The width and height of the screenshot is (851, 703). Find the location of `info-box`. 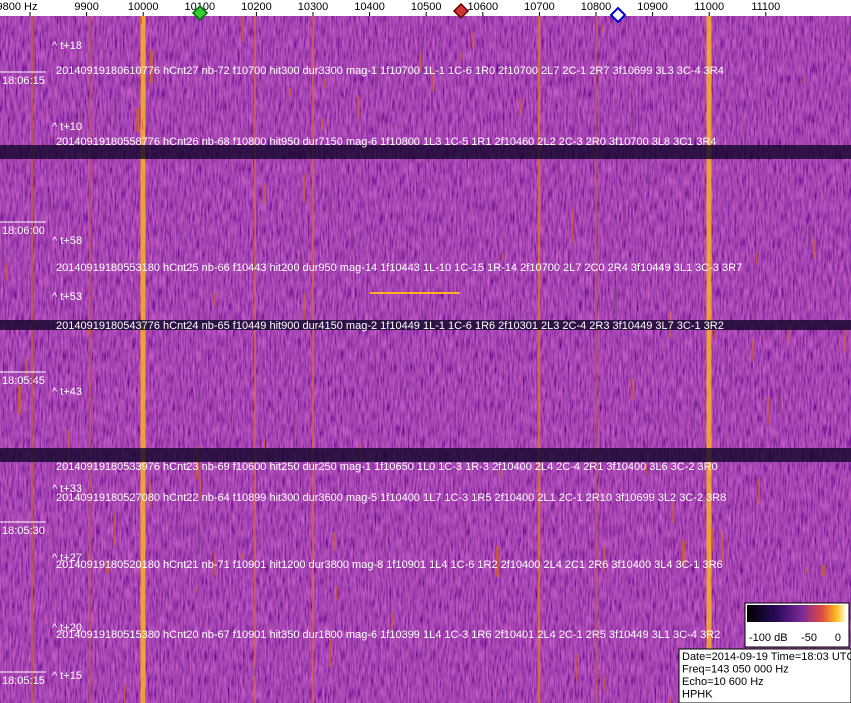

info-box is located at coordinates (764, 675).